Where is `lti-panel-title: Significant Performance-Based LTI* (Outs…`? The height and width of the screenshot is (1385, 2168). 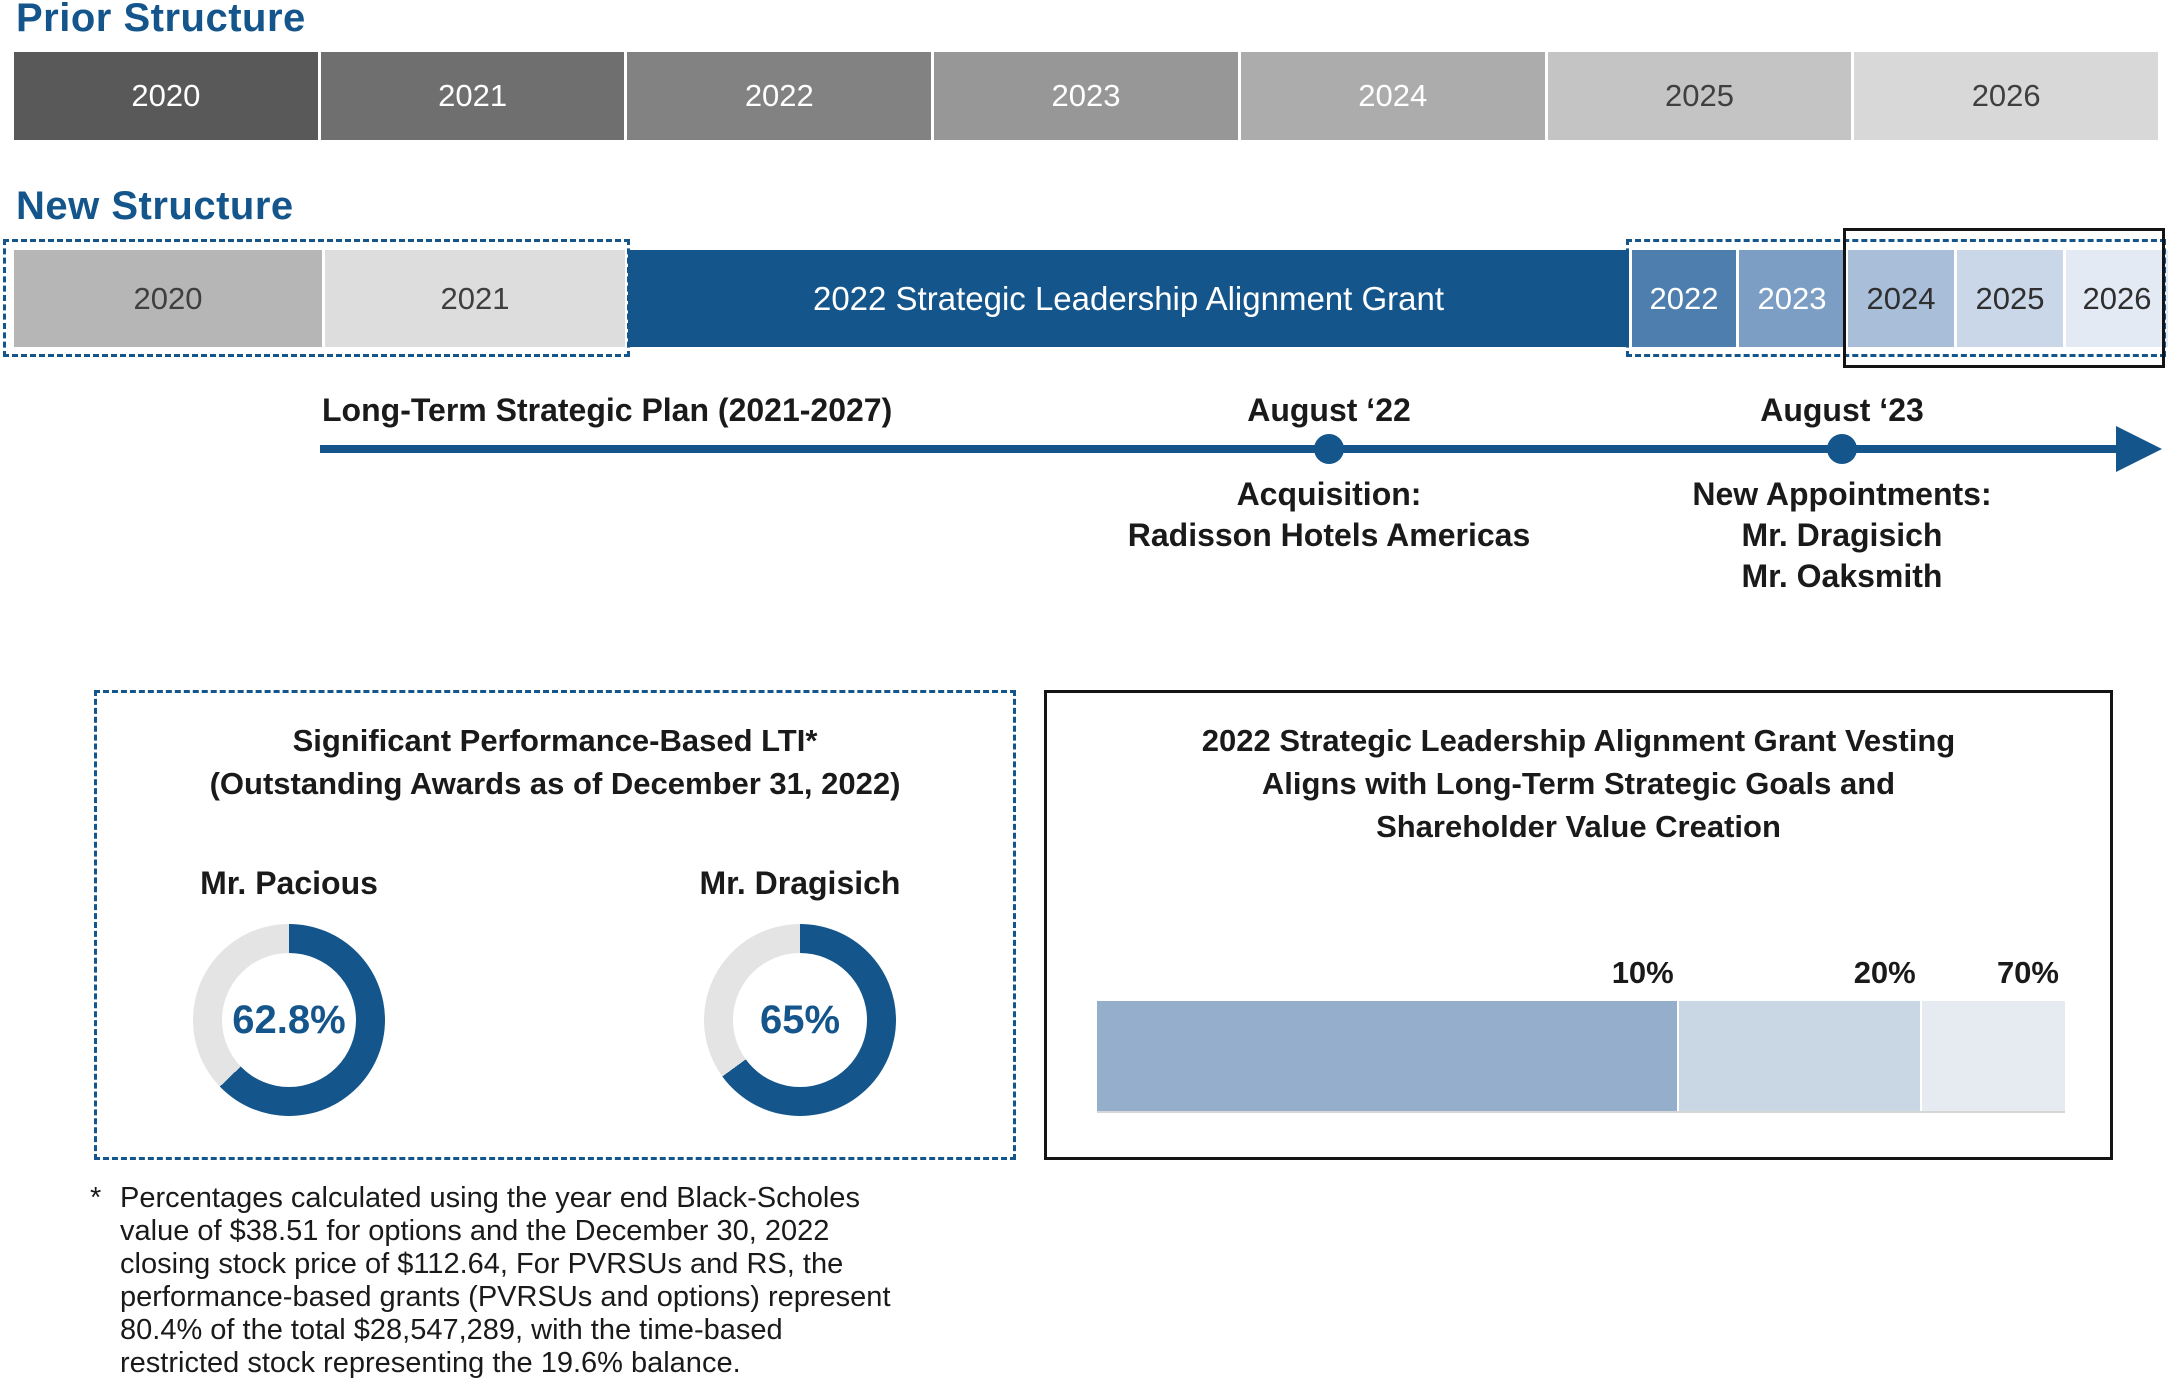
lti-panel-title: Significant Performance-Based LTI* (Outs… is located at coordinates (555, 762).